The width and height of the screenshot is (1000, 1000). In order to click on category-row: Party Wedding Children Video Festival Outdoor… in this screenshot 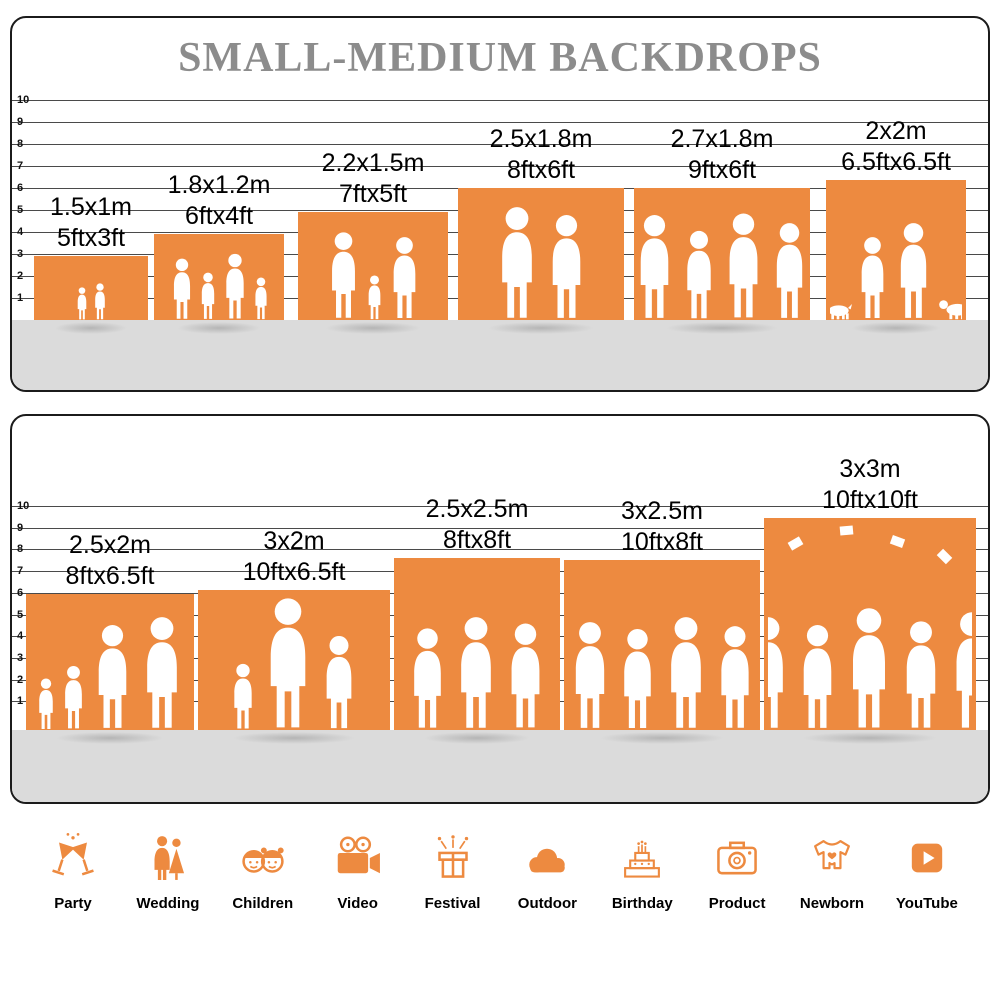, I will do `click(500, 871)`.